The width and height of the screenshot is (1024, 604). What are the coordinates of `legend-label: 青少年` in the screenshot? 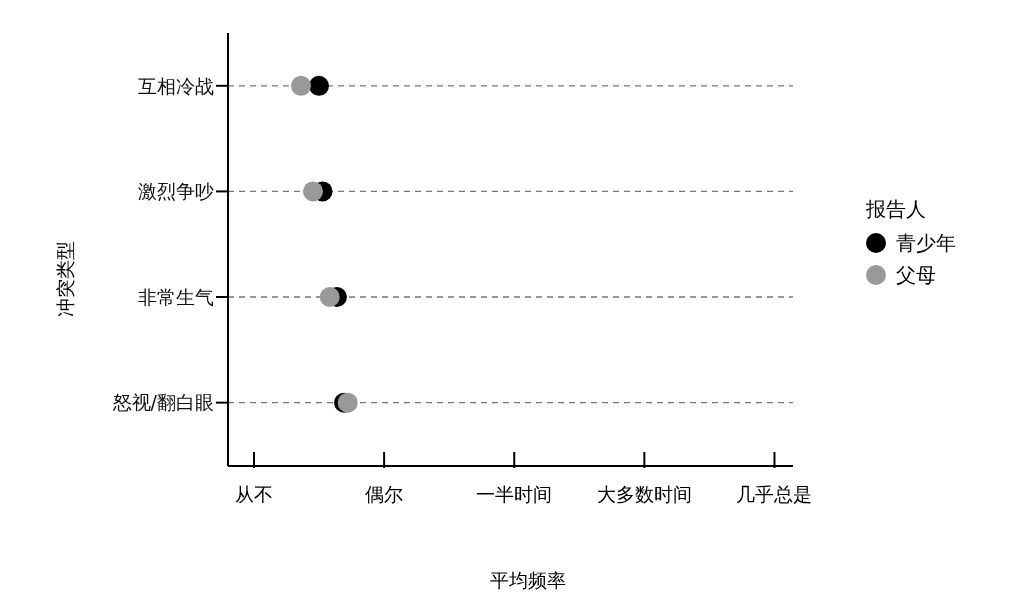 It's located at (926, 243).